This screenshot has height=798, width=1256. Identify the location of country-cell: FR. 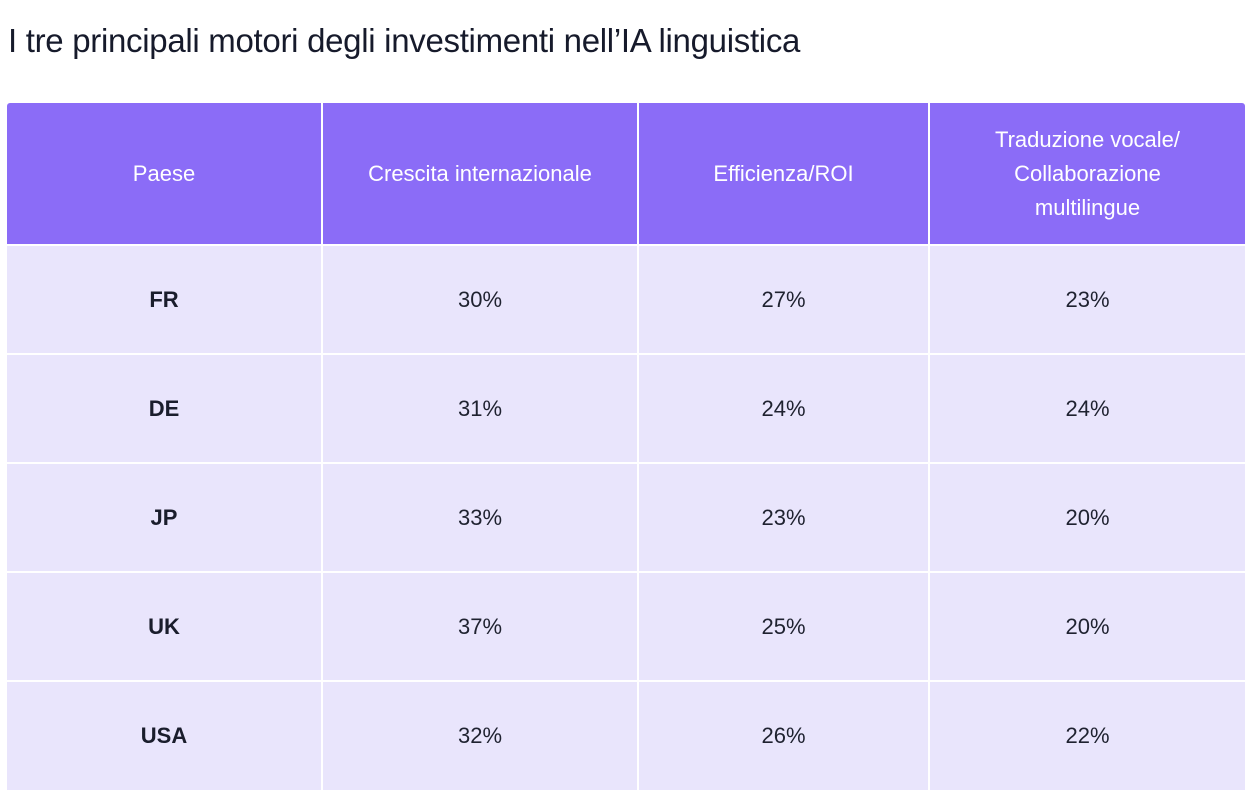
(165, 299).